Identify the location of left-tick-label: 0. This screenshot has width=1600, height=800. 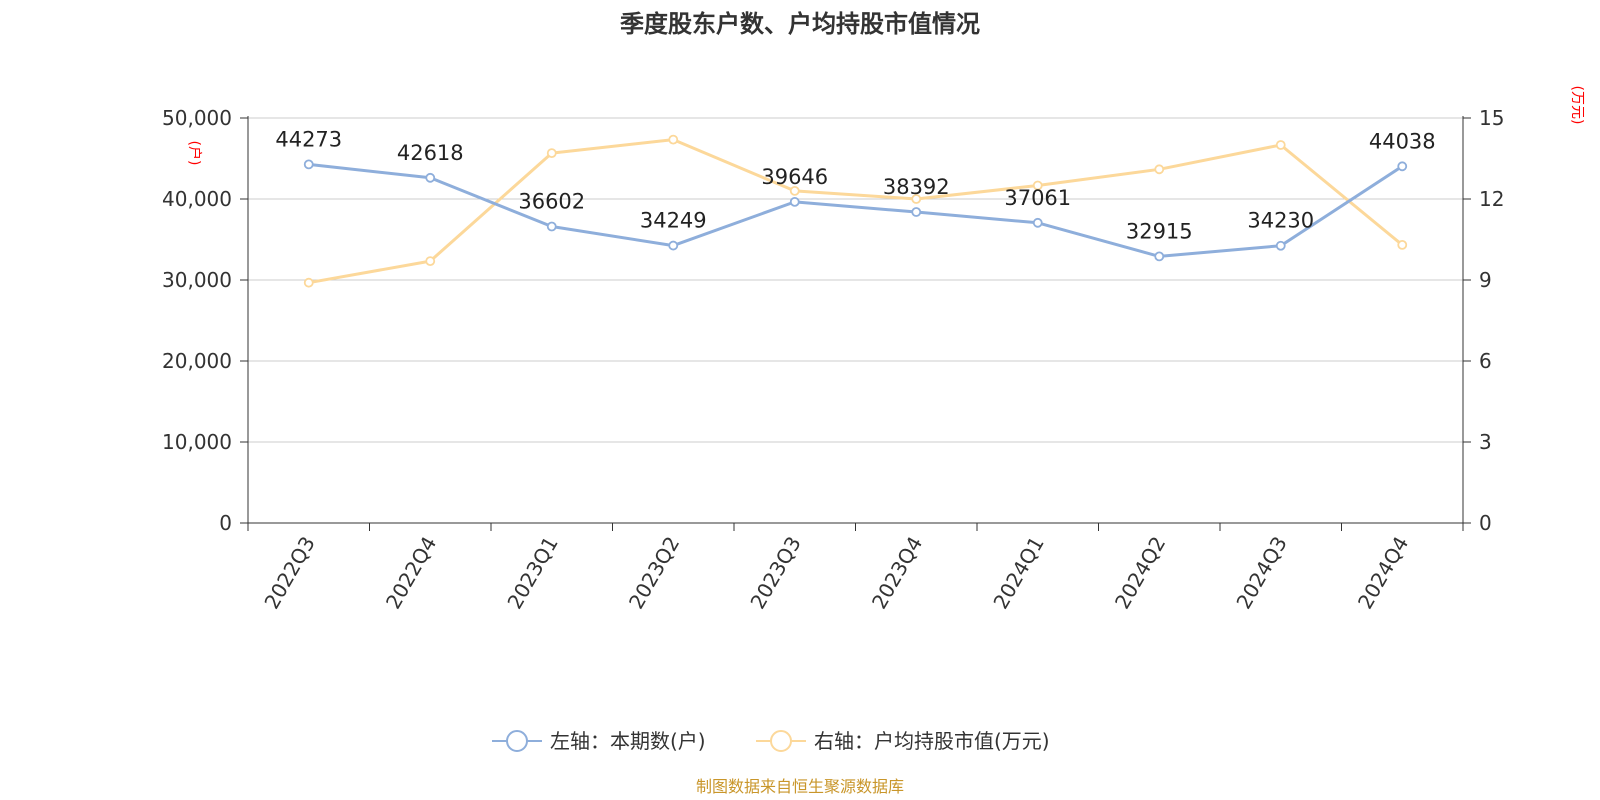
(225, 523).